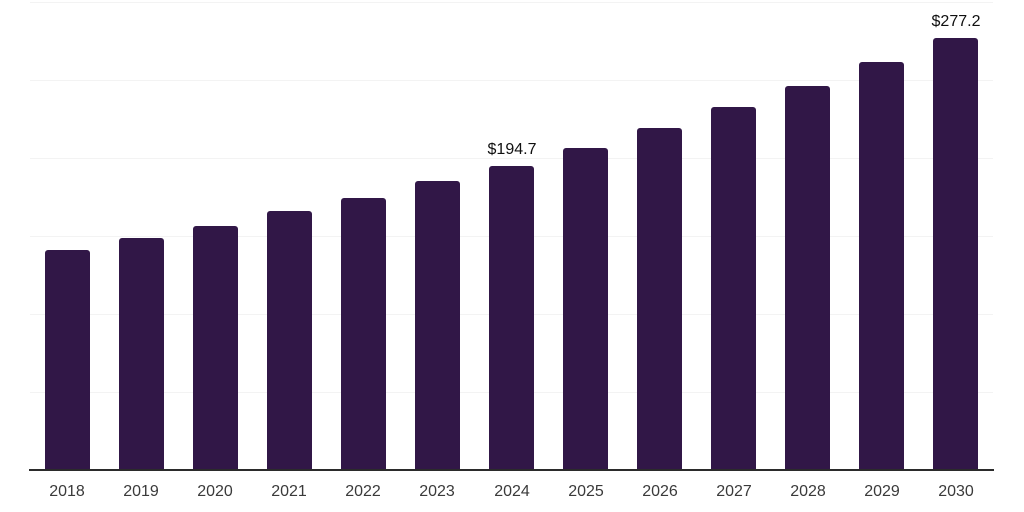 The height and width of the screenshot is (512, 1024). What do you see at coordinates (215, 491) in the screenshot?
I see `x-axis-tick-label: 2020` at bounding box center [215, 491].